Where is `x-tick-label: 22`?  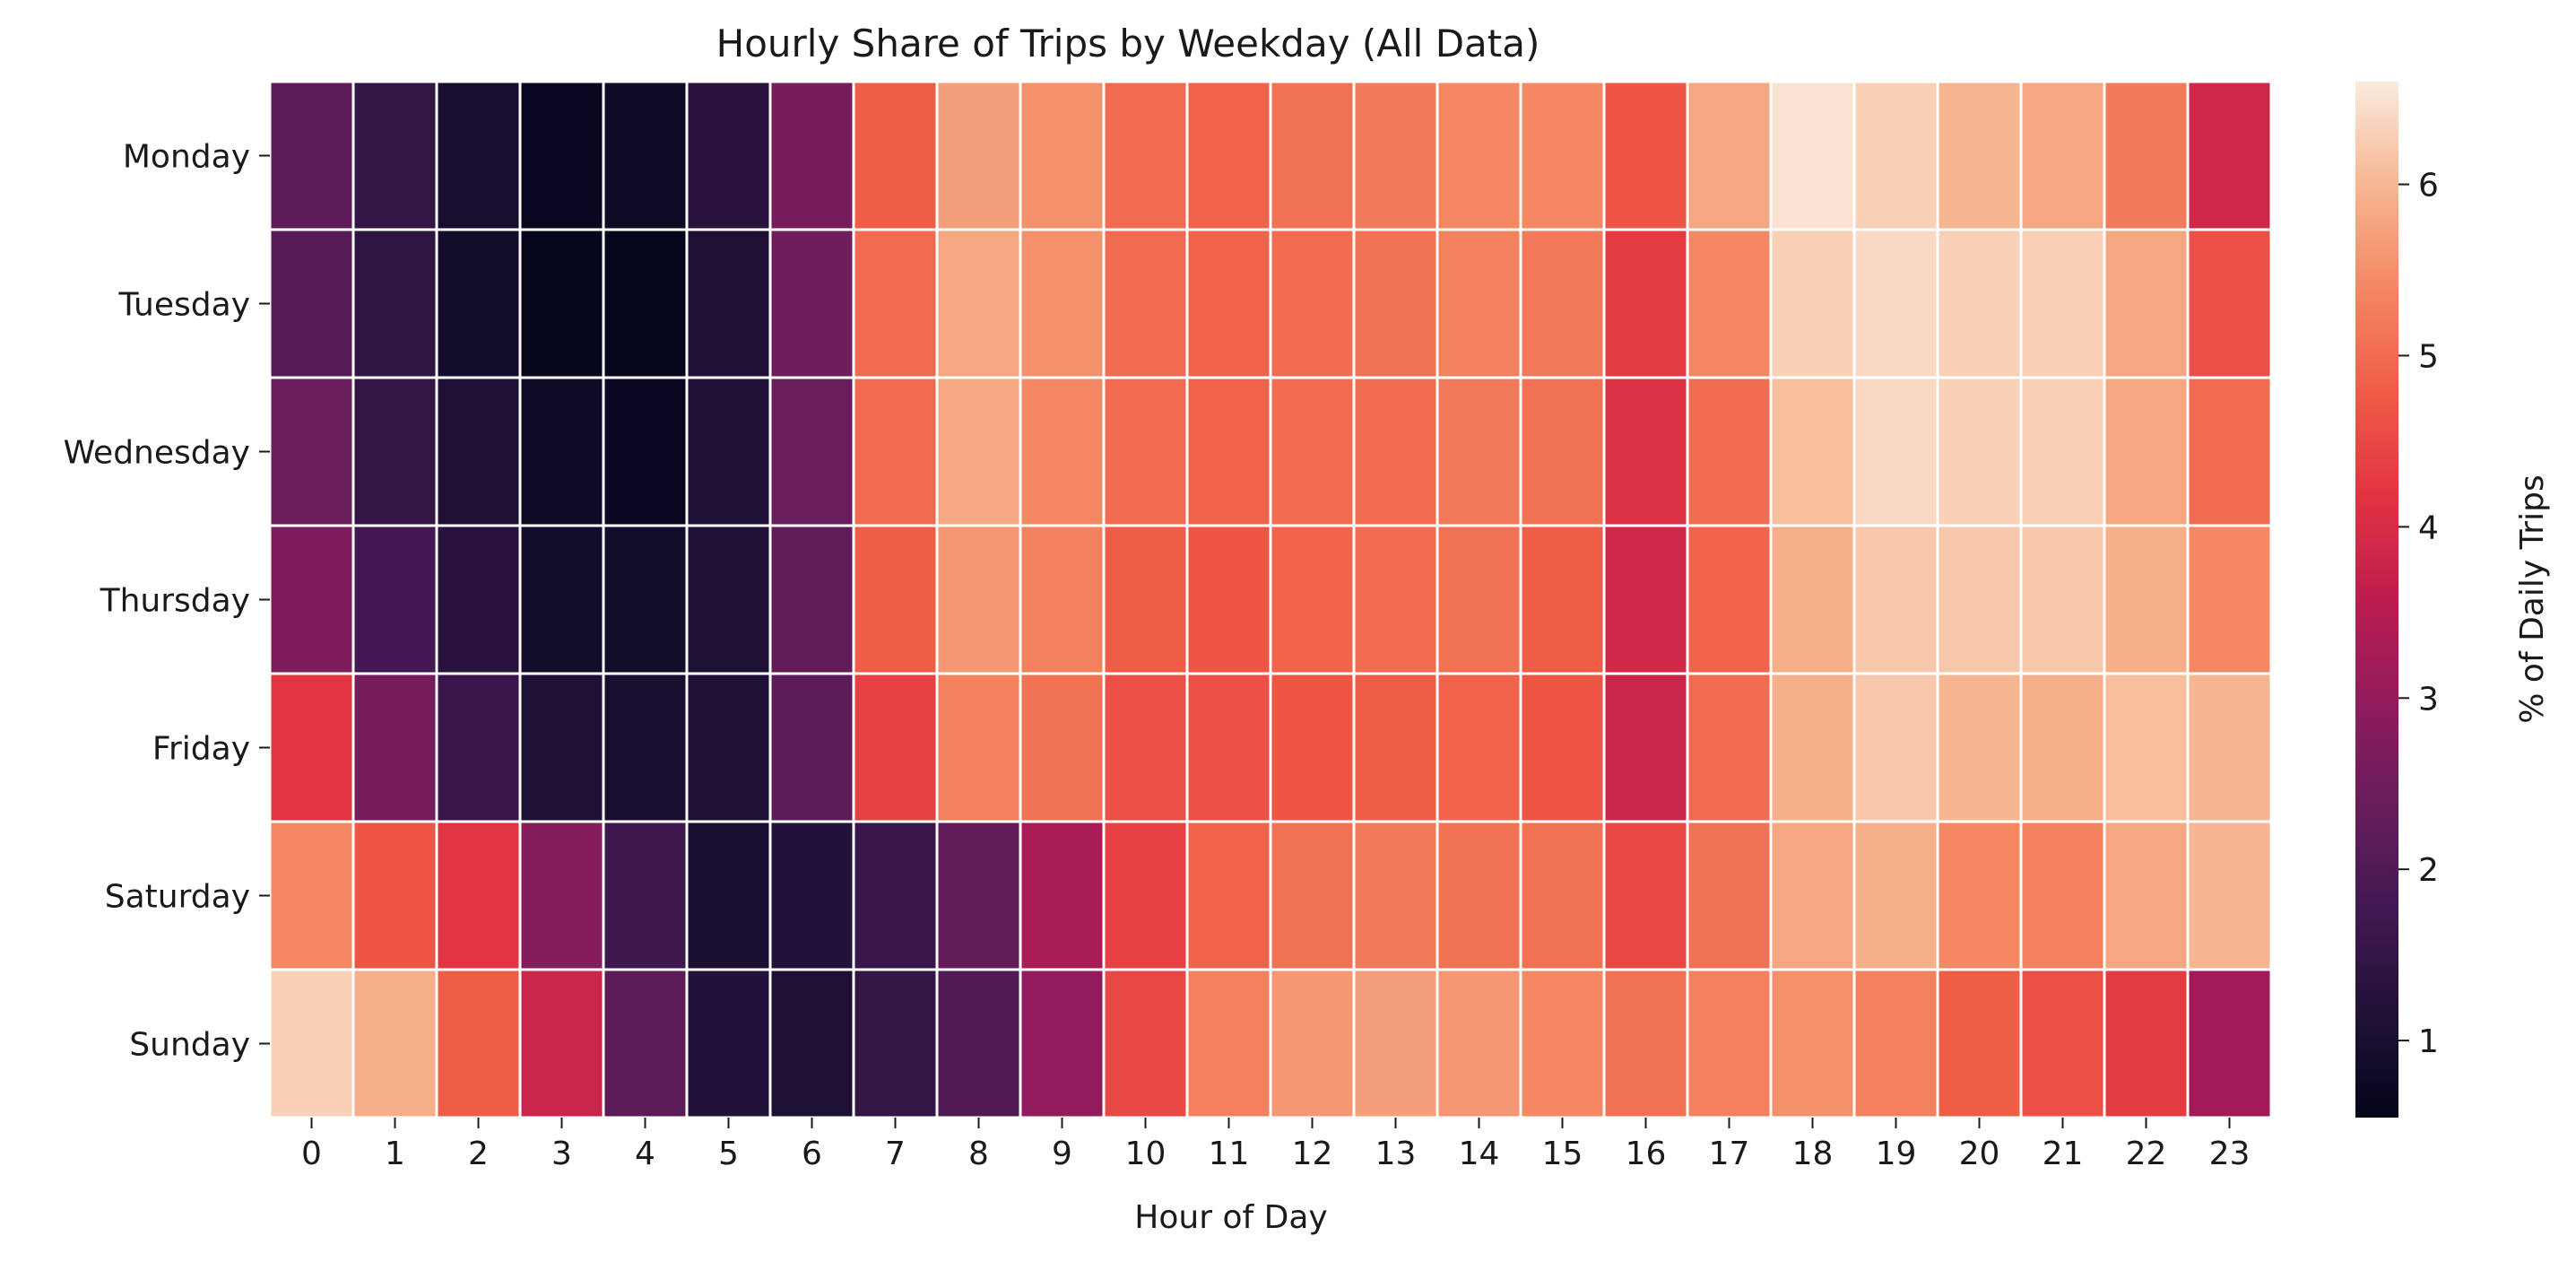
x-tick-label: 22 is located at coordinates (2146, 1154).